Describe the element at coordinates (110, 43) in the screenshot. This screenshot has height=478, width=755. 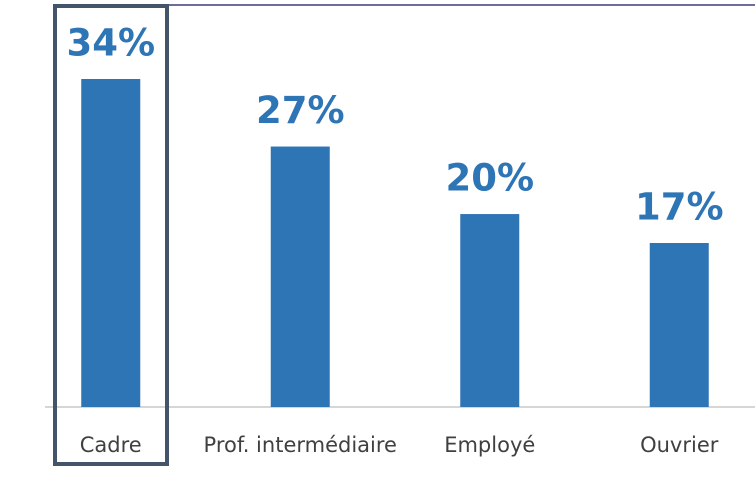
I see `data-label: 34%` at that location.